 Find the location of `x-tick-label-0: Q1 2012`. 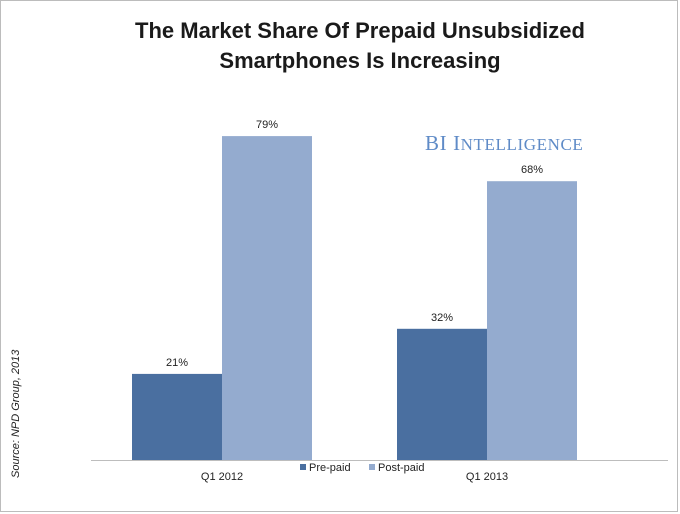

x-tick-label-0: Q1 2012 is located at coordinates (222, 477).